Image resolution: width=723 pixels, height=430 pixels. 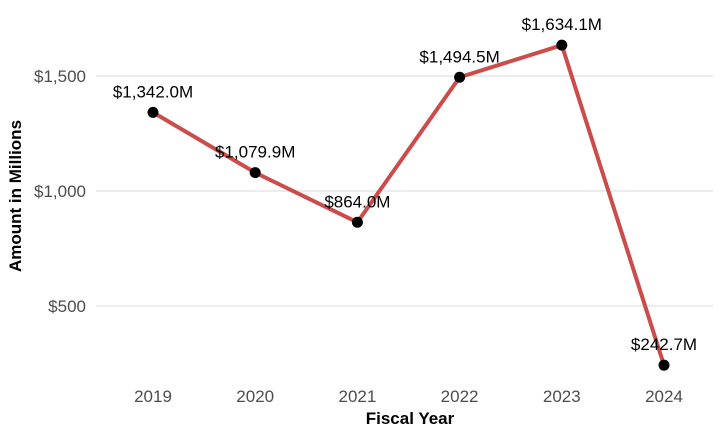 I want to click on x-axis-tick-labels: 2019 2020 2021 2022 2023 2024, so click(x=408, y=396).